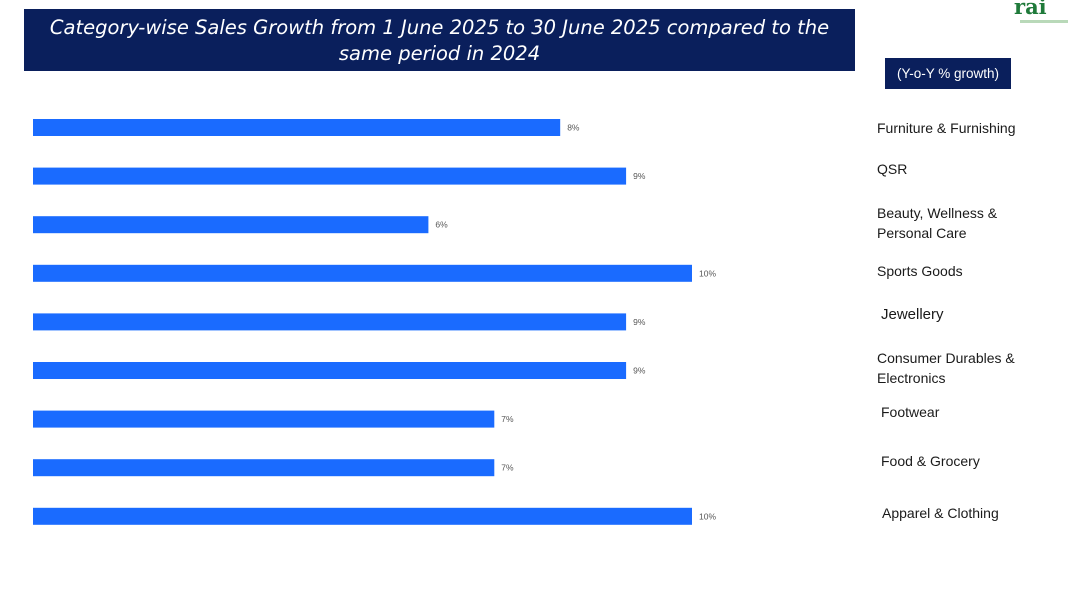 The height and width of the screenshot is (589, 1071). What do you see at coordinates (937, 223) in the screenshot?
I see `category-label-text: Beauty, Wellness & Personal Care` at bounding box center [937, 223].